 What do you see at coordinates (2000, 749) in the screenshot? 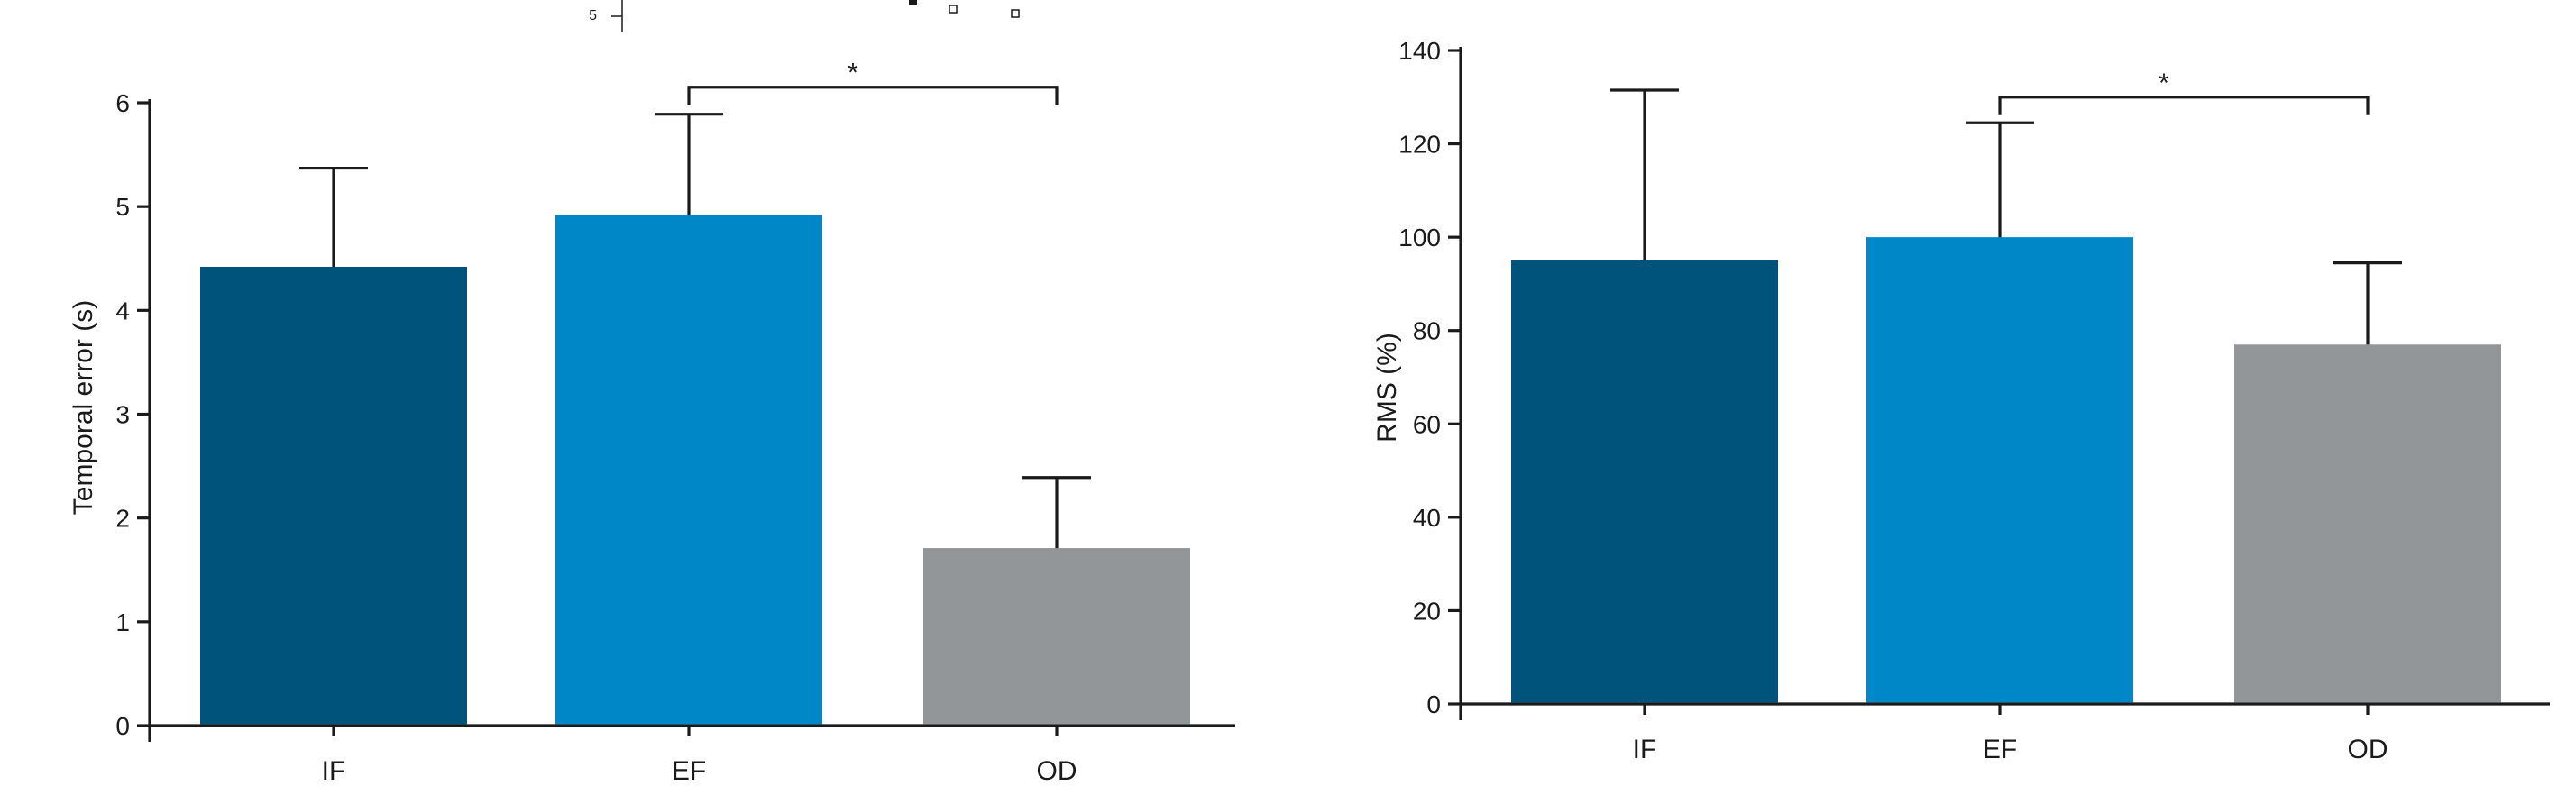
I see `rms-category-label-ef: EF` at bounding box center [2000, 749].